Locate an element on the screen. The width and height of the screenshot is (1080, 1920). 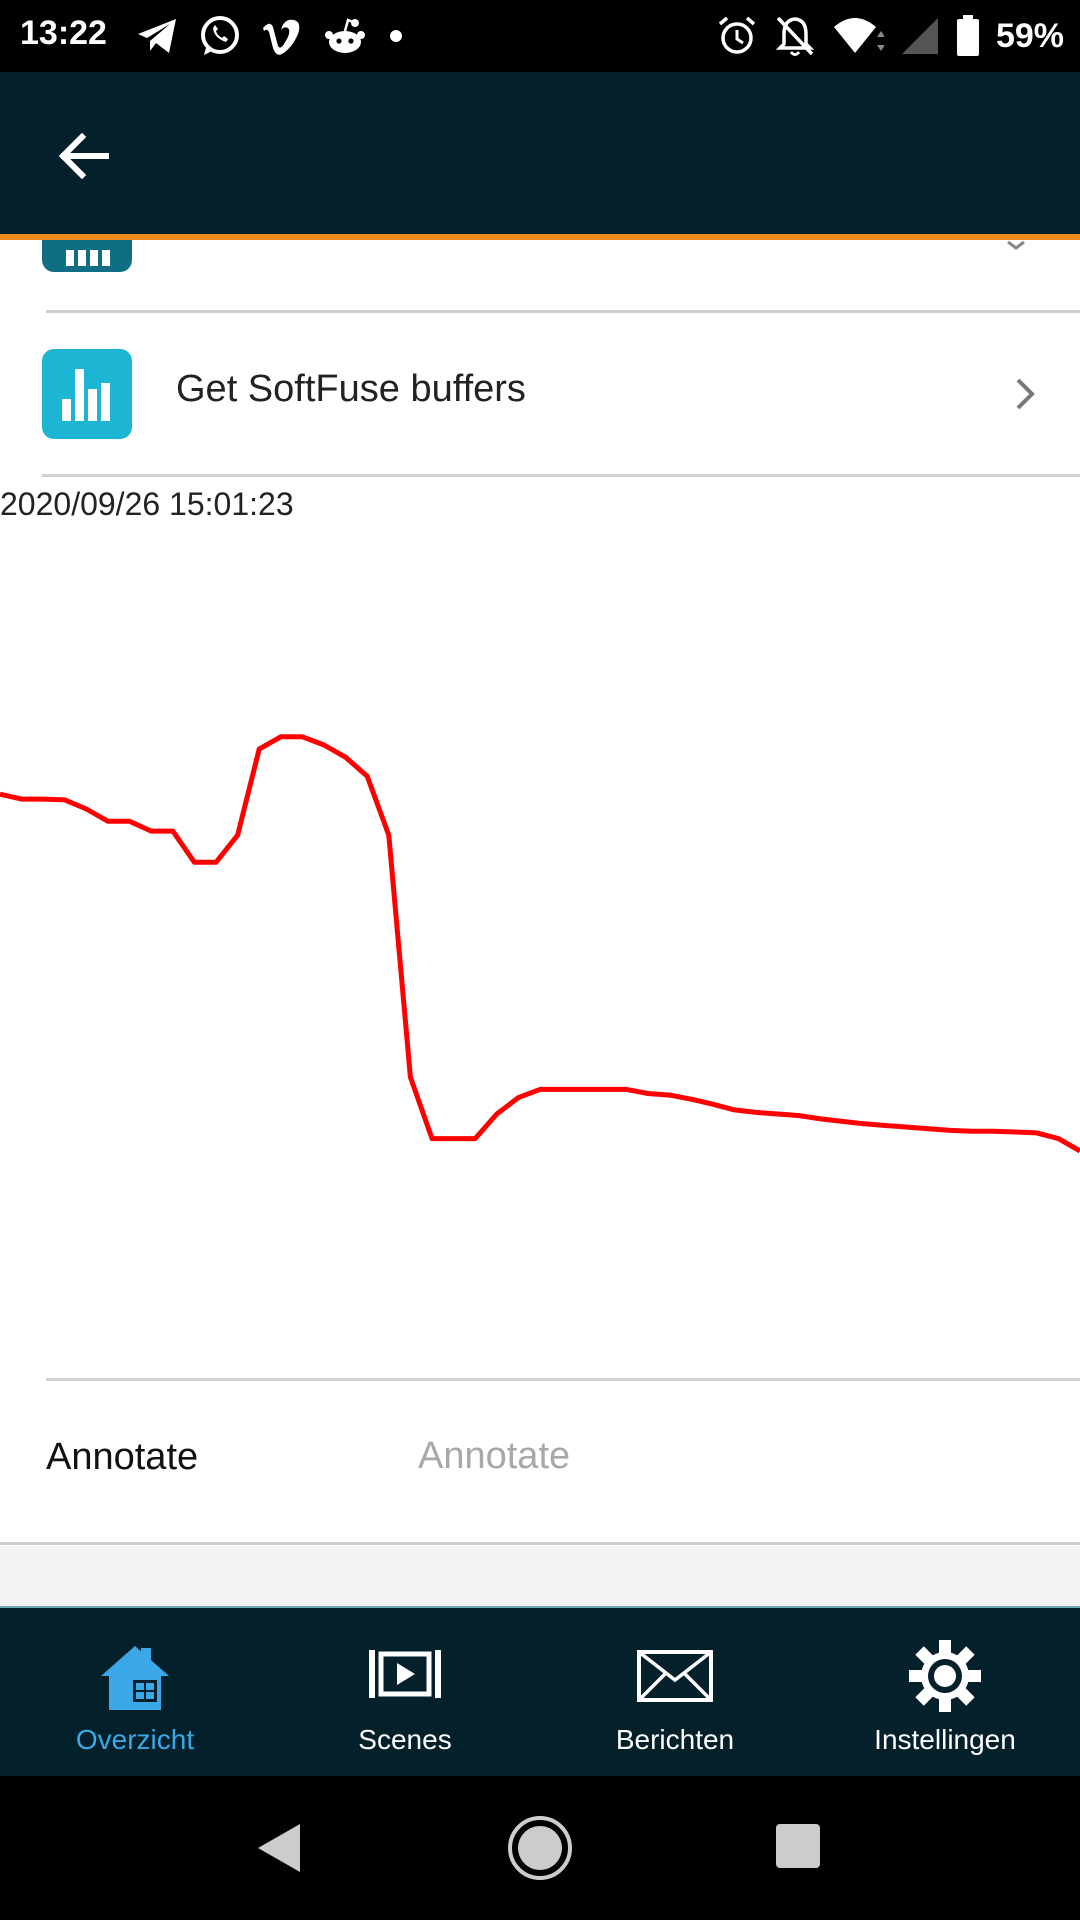
chart-timestamp: 2020/09/26 15:01:23 is located at coordinates (147, 504).